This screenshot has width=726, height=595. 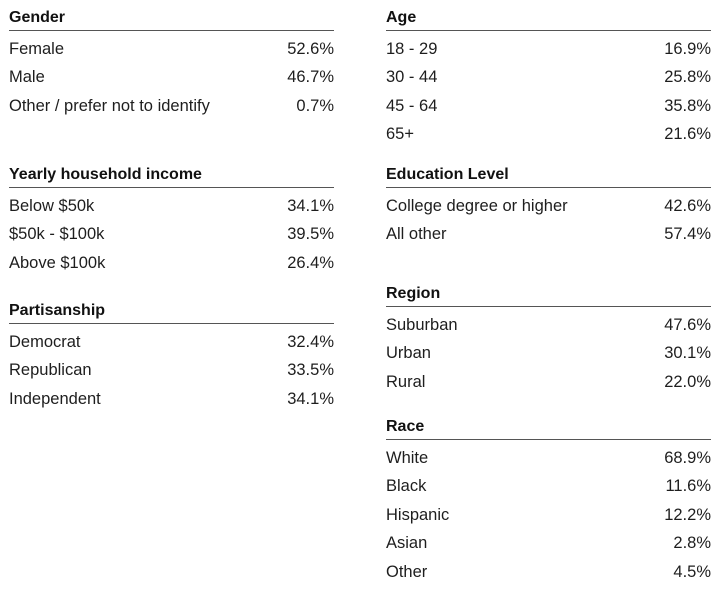 What do you see at coordinates (171, 19) in the screenshot?
I see `section-title: Gender` at bounding box center [171, 19].